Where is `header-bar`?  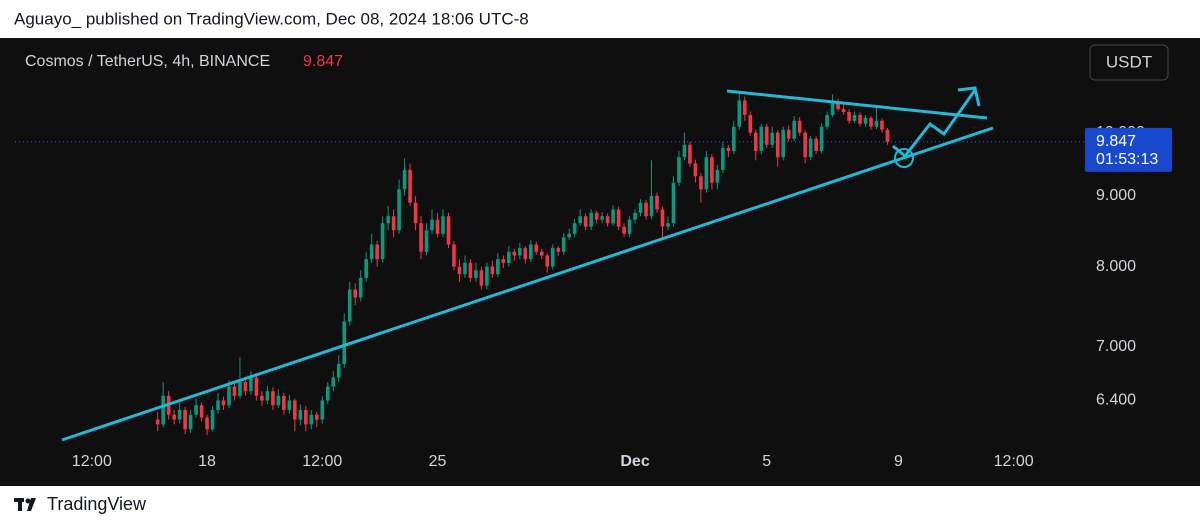
header-bar is located at coordinates (600, 19).